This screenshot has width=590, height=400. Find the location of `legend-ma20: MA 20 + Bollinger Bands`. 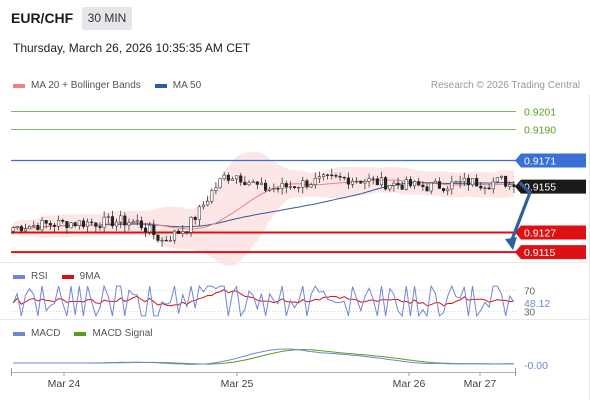

legend-ma20: MA 20 + Bollinger Bands is located at coordinates (86, 85).